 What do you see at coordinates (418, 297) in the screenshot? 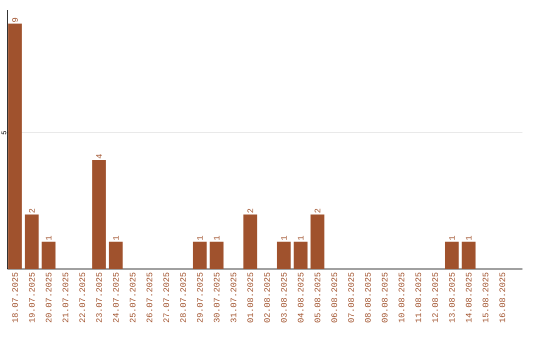
I see `x-tick-label: 11.08.2025` at bounding box center [418, 297].